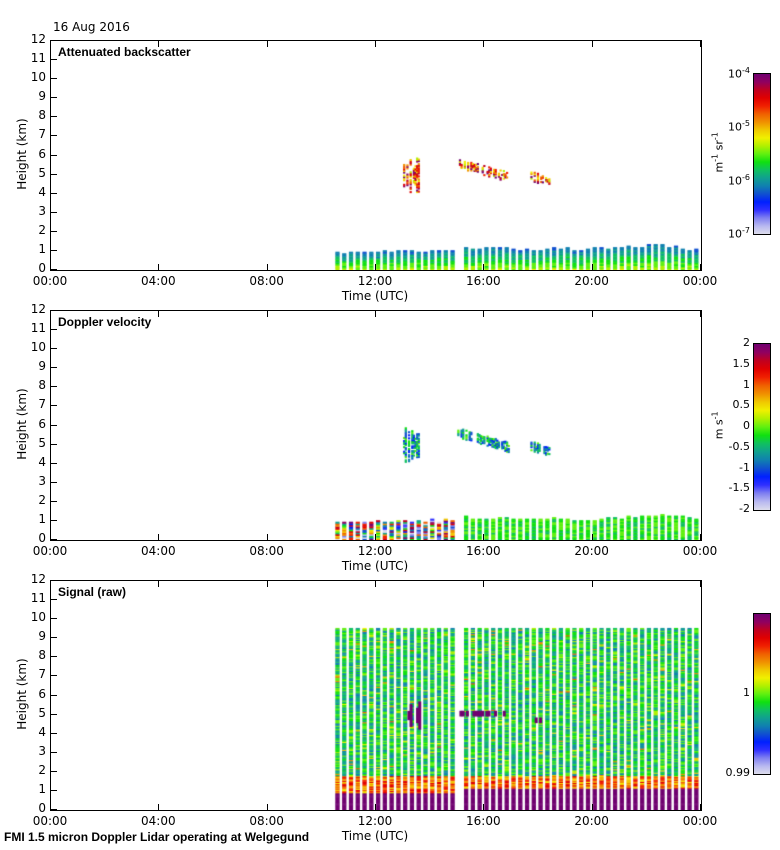  What do you see at coordinates (105, 322) in the screenshot?
I see `velocity-panel-title: Doppler velocity` at bounding box center [105, 322].